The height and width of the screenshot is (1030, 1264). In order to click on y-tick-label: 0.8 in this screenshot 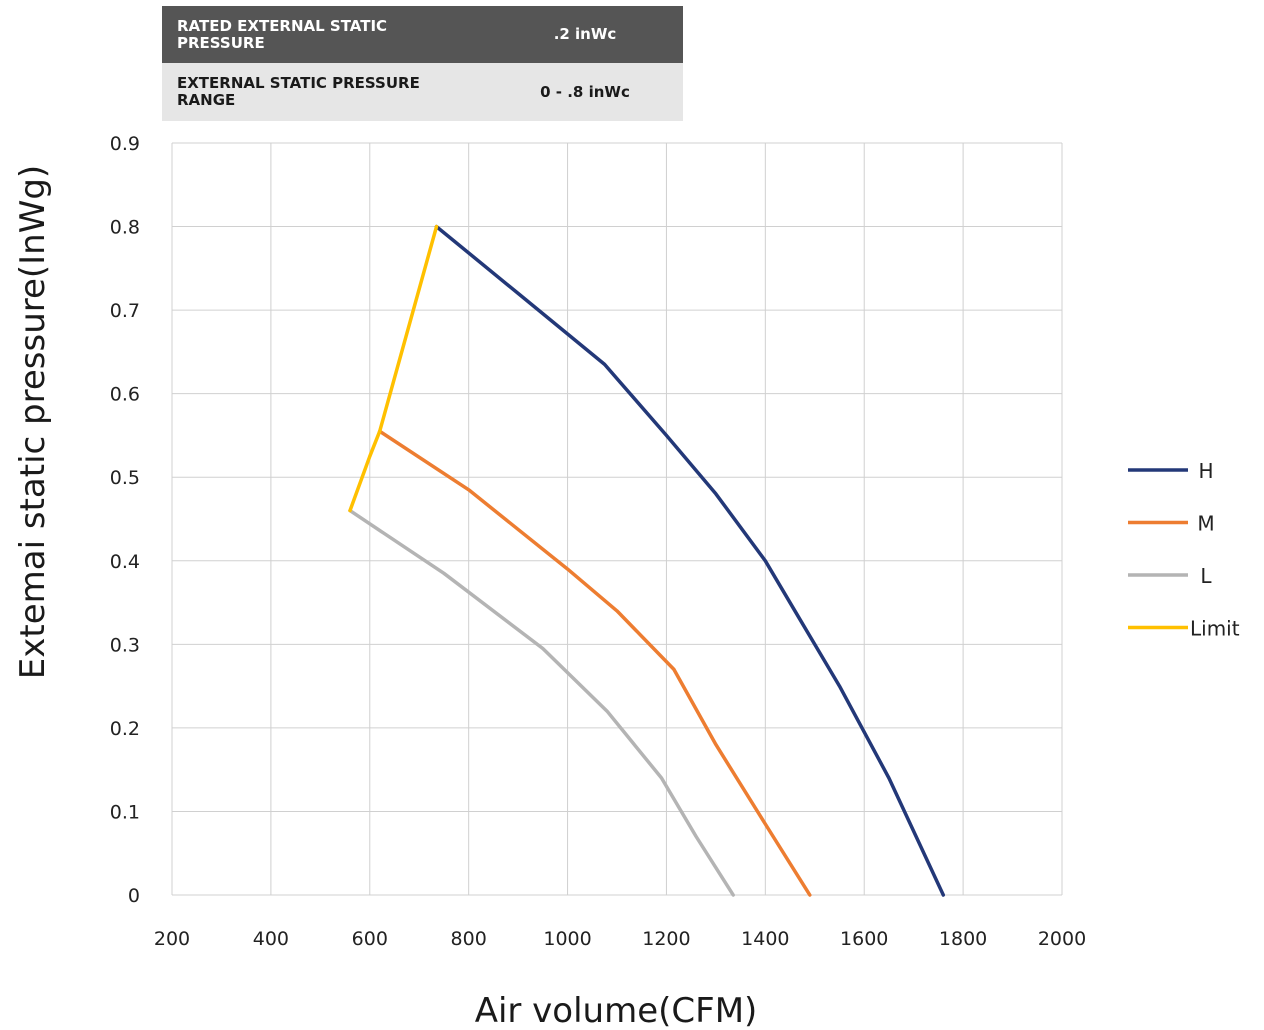, I will do `click(125, 228)`.